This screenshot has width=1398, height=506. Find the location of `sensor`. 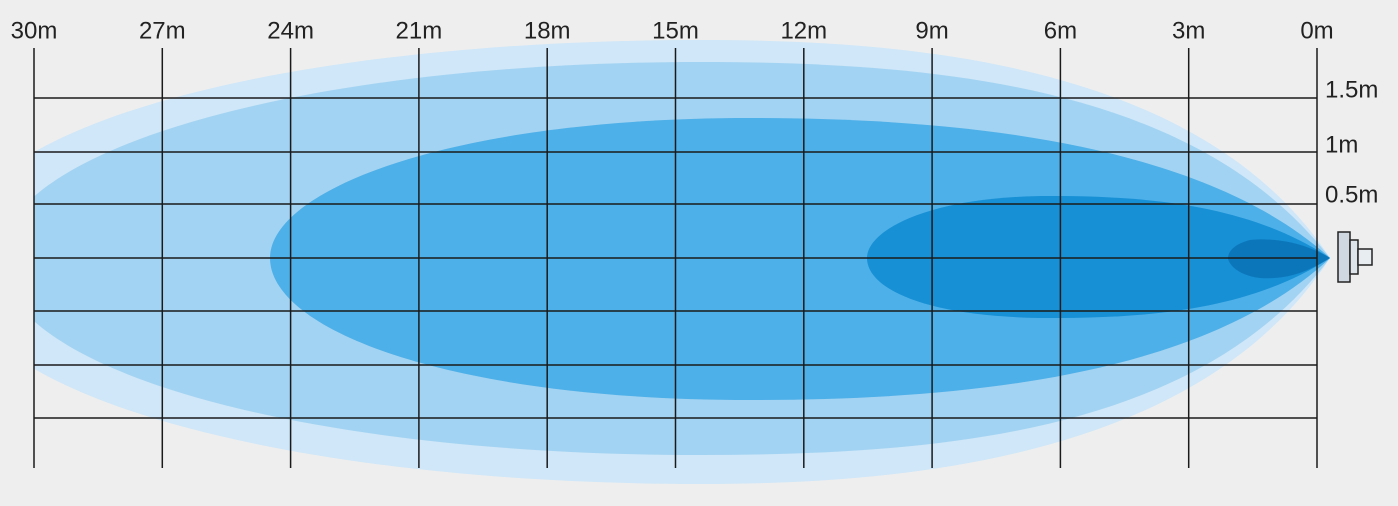

sensor is located at coordinates (1355, 257).